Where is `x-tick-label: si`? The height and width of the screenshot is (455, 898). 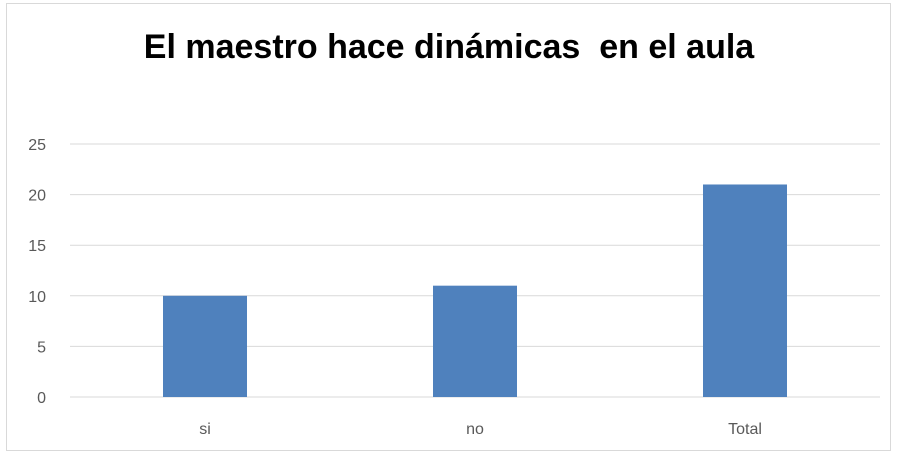
x-tick-label: si is located at coordinates (205, 429).